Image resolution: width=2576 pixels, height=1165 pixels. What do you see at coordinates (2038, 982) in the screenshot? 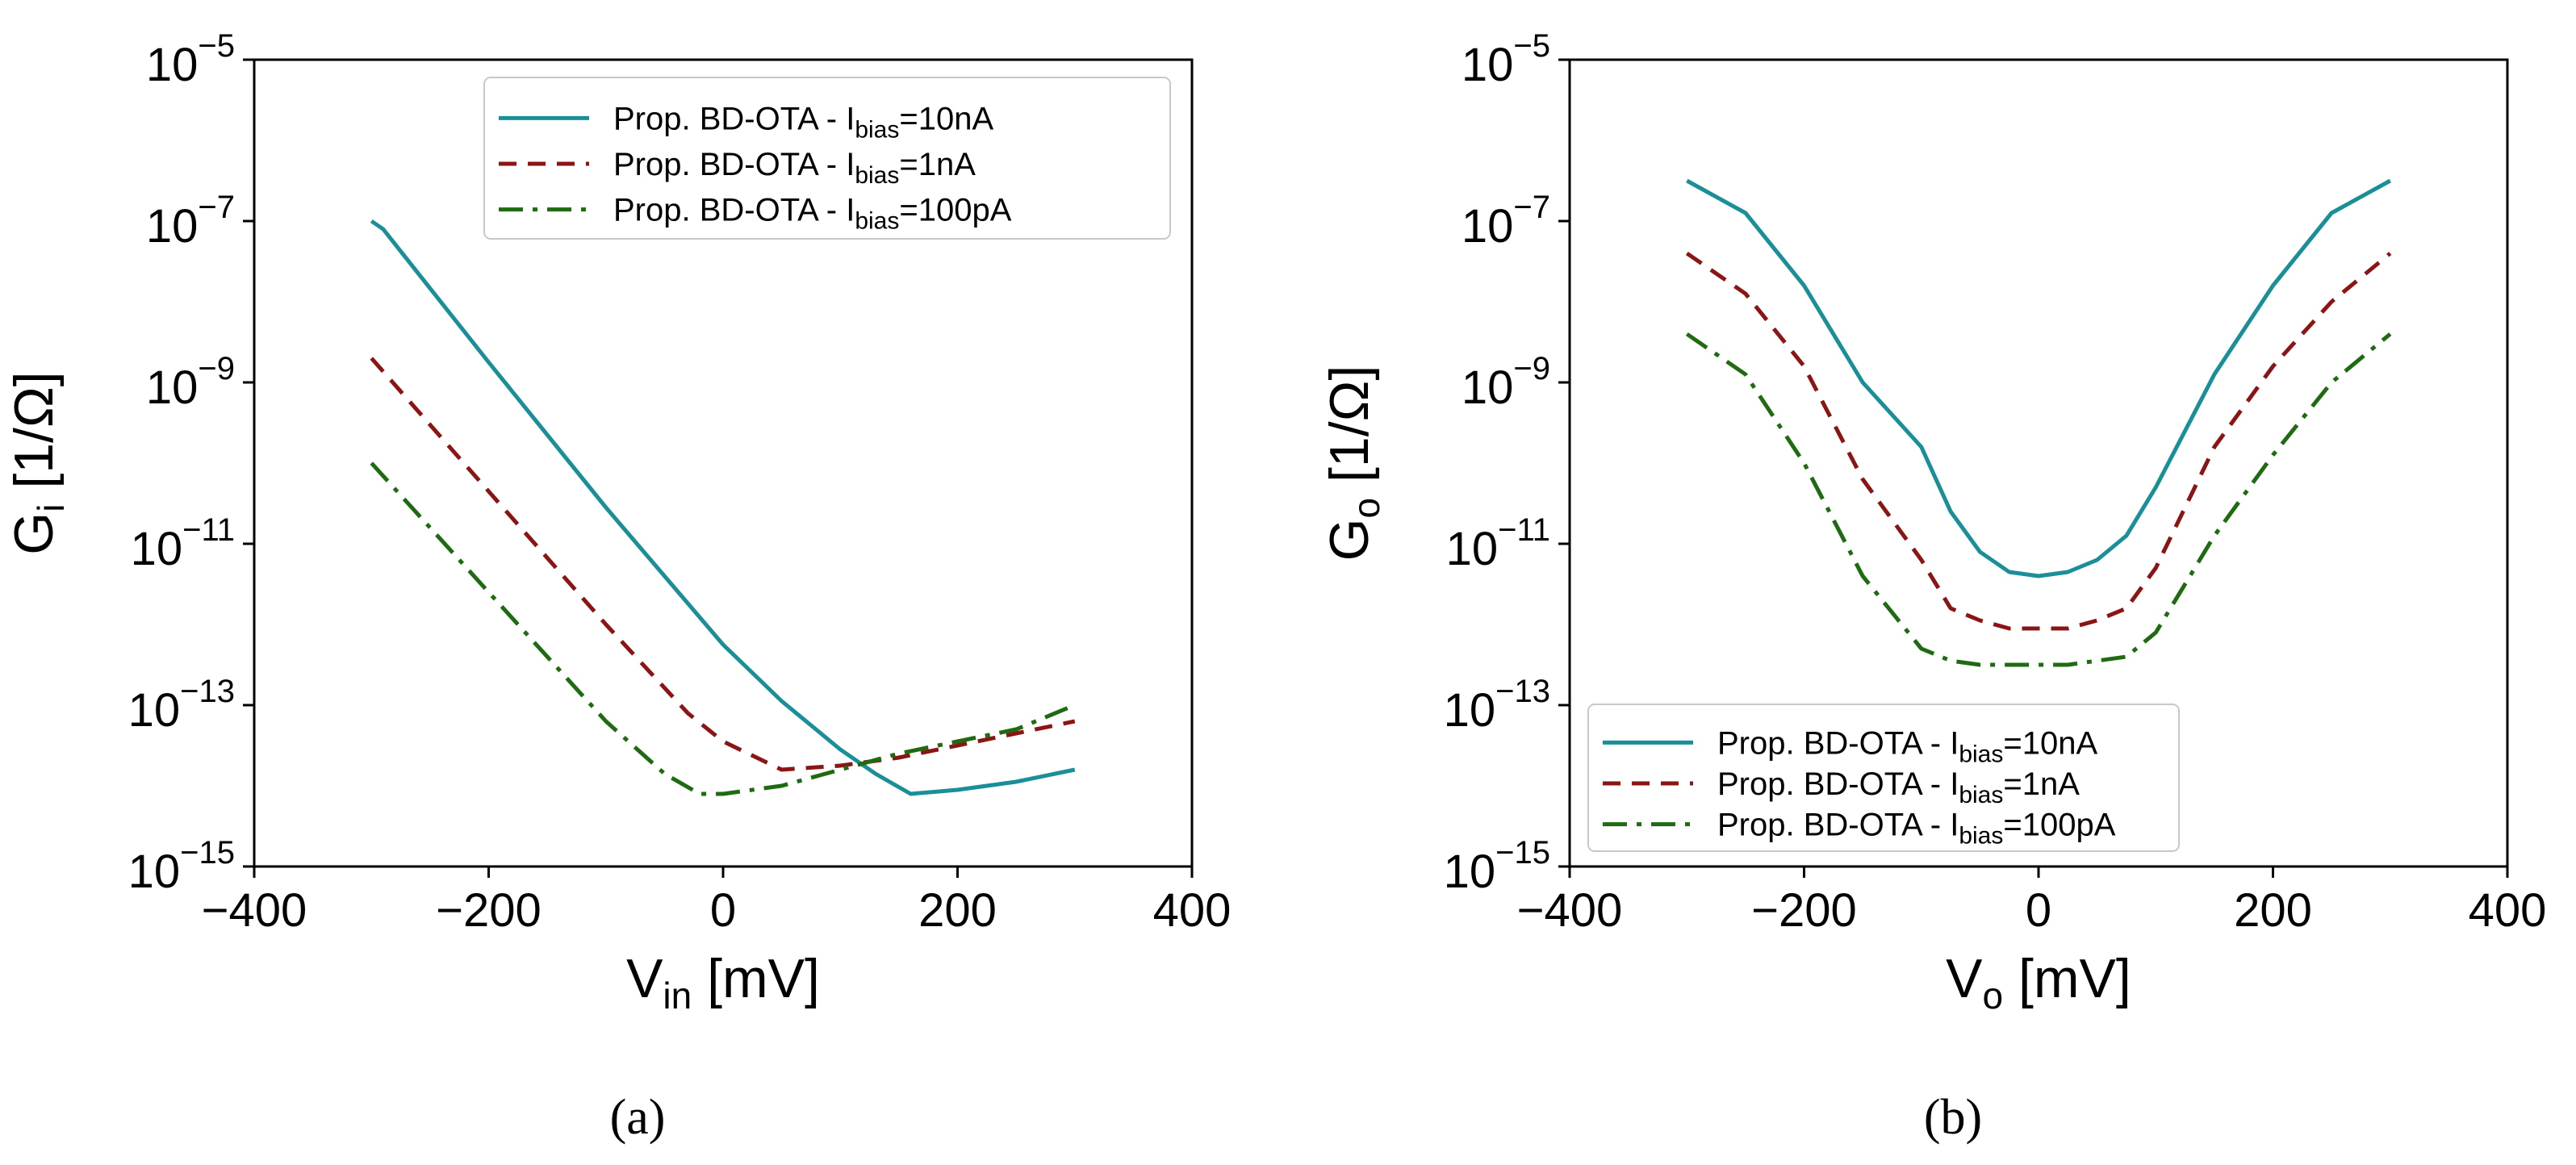
I see `x-axis-label: Vo [mV]` at bounding box center [2038, 982].